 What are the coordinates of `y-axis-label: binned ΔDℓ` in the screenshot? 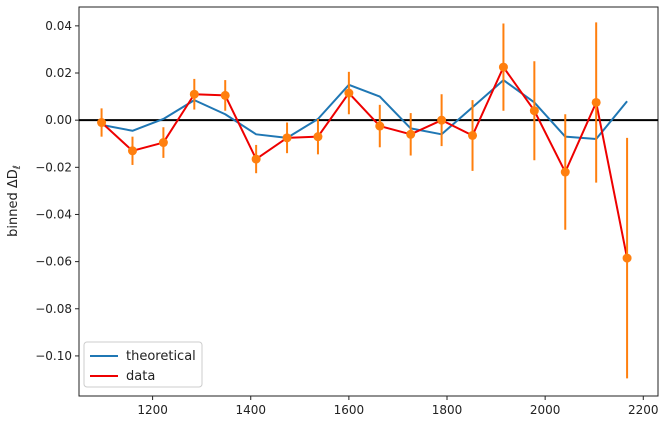 It's located at (14, 201).